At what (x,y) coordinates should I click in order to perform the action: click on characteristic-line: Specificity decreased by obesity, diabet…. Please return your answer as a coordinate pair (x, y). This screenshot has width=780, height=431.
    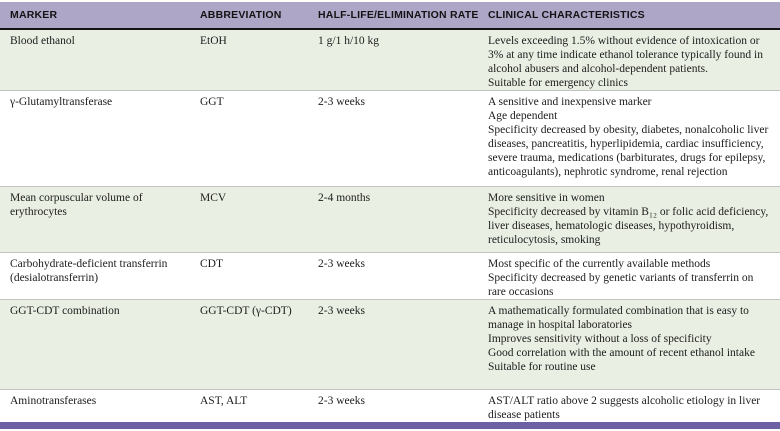
    Looking at the image, I should click on (628, 151).